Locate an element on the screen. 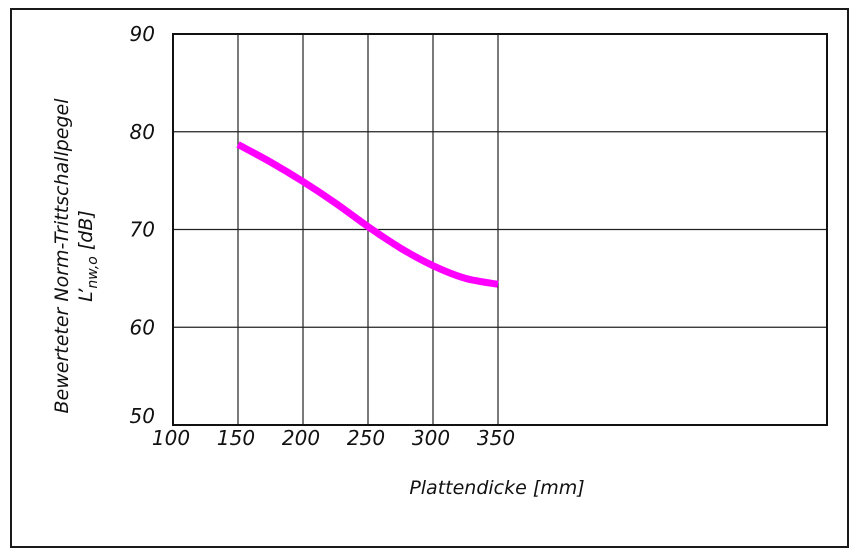  series-layer is located at coordinates (367, 214).